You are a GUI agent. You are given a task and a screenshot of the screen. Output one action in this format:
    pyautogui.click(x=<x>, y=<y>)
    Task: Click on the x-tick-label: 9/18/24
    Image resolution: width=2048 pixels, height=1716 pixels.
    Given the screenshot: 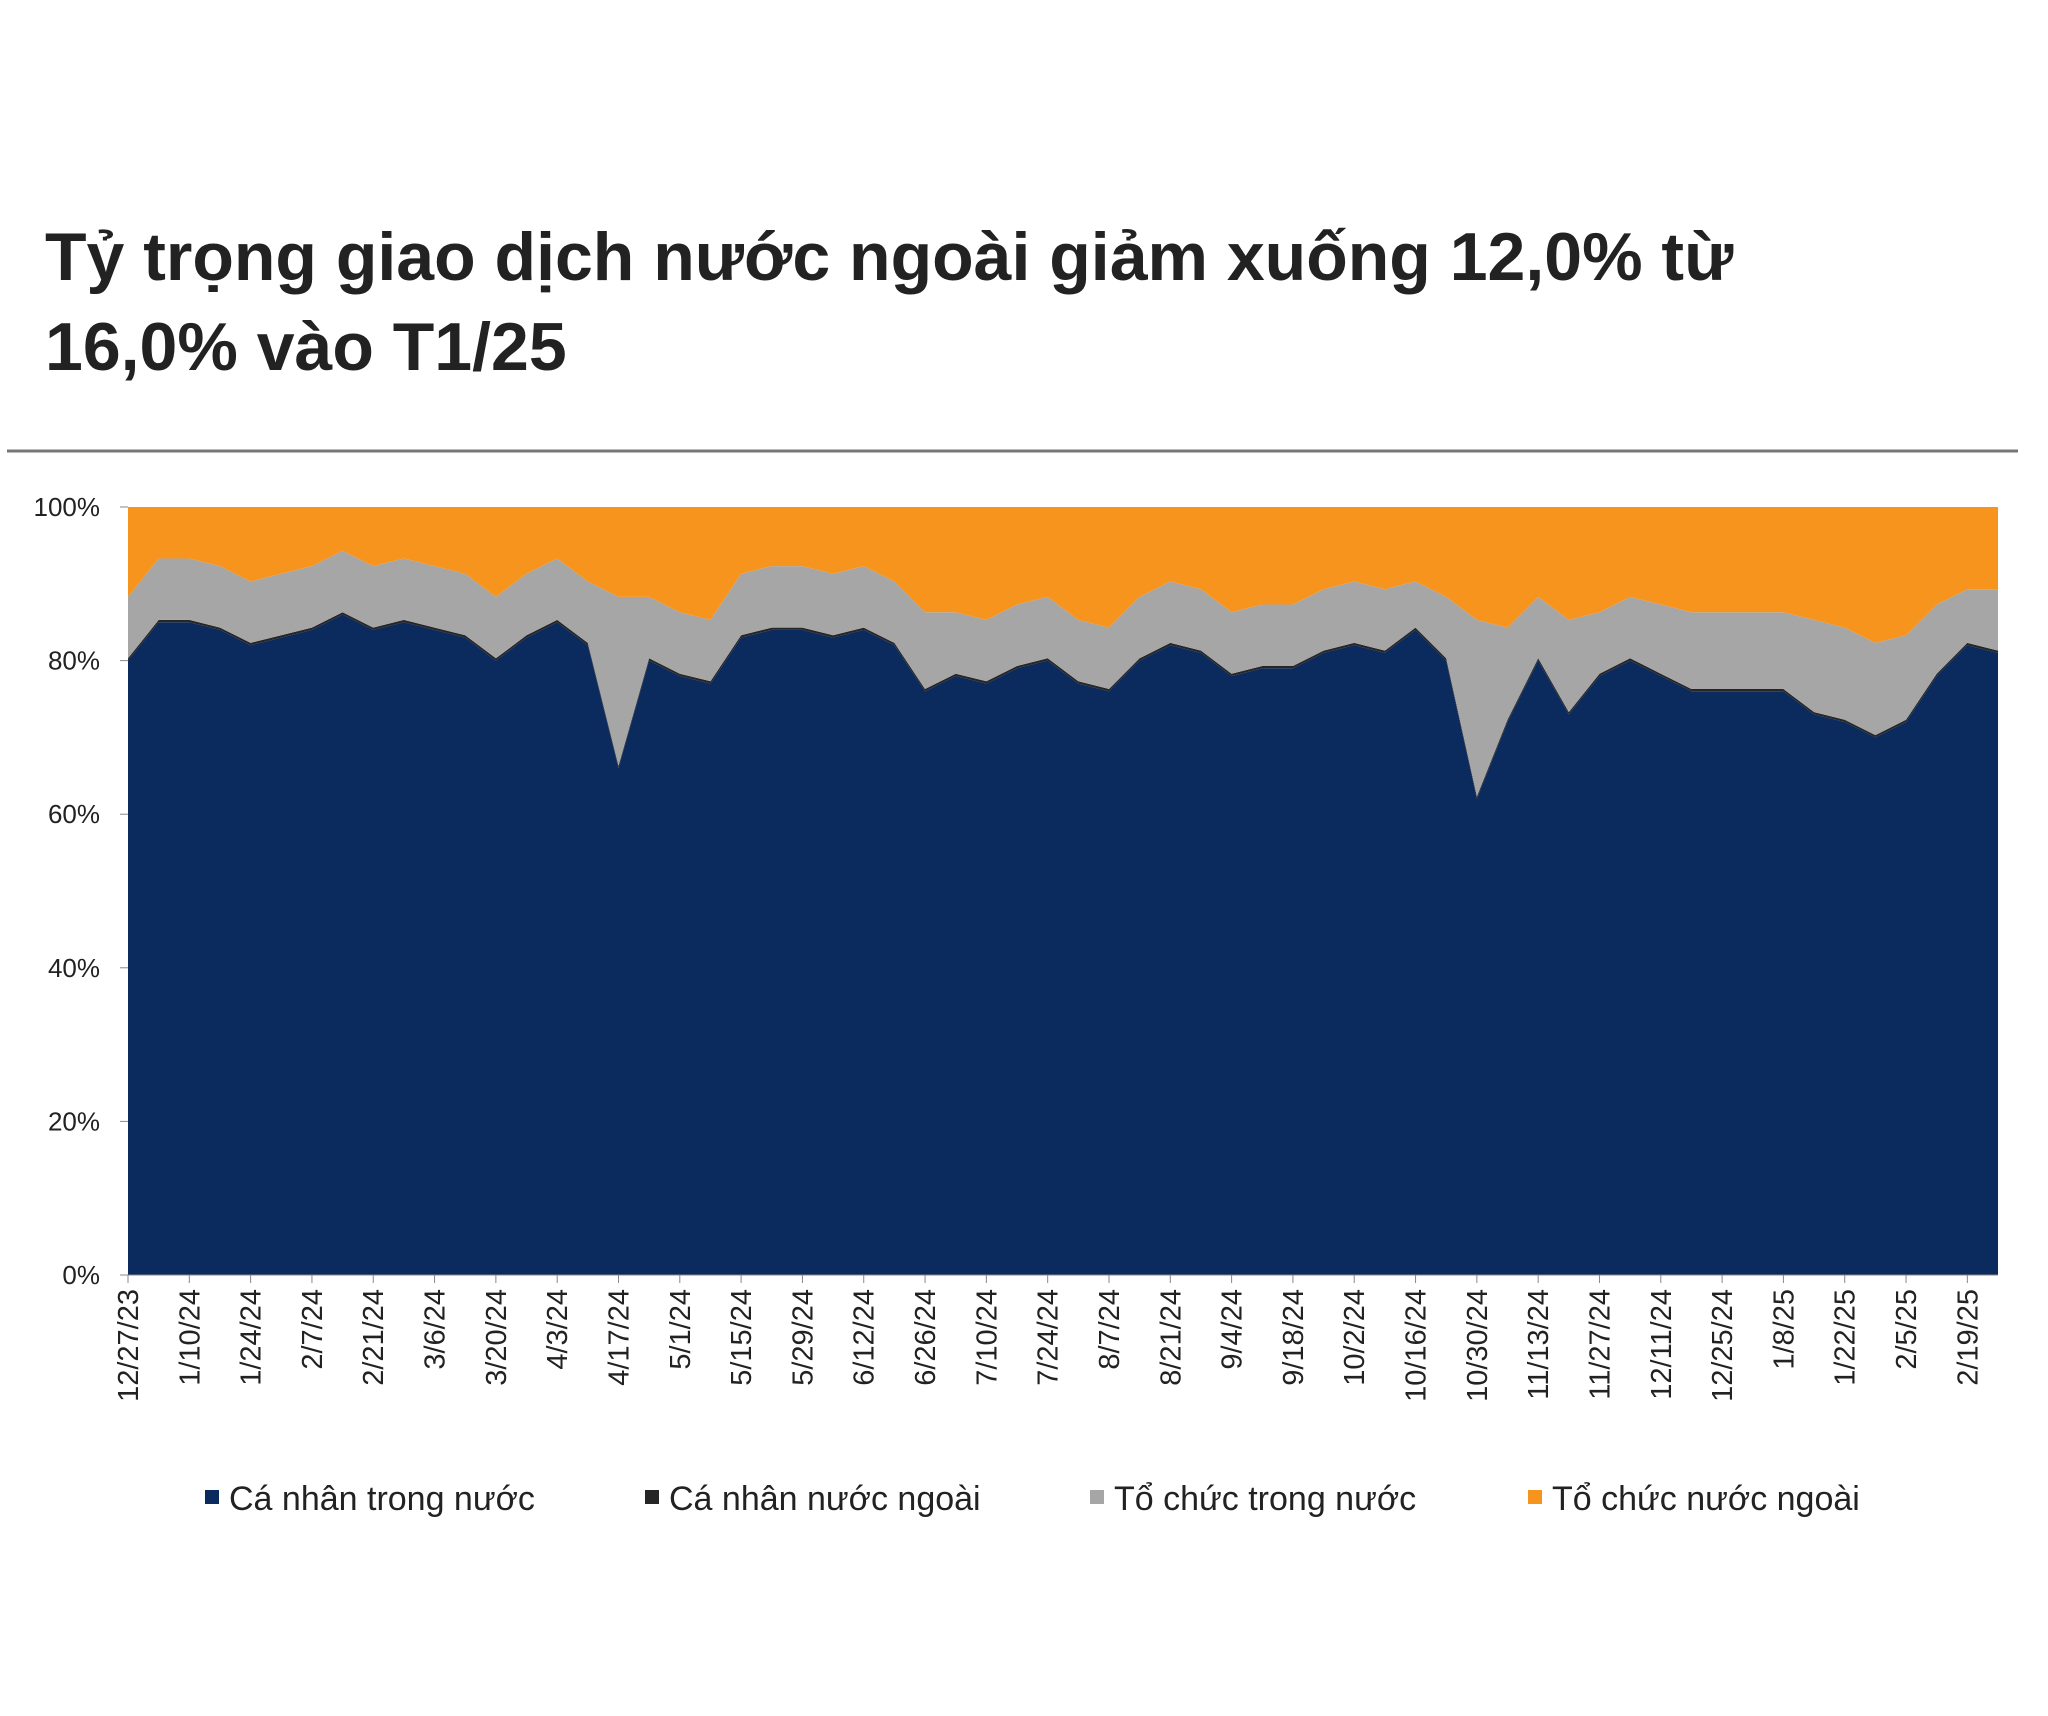 What is the action you would take?
    pyautogui.click(x=1294, y=1337)
    